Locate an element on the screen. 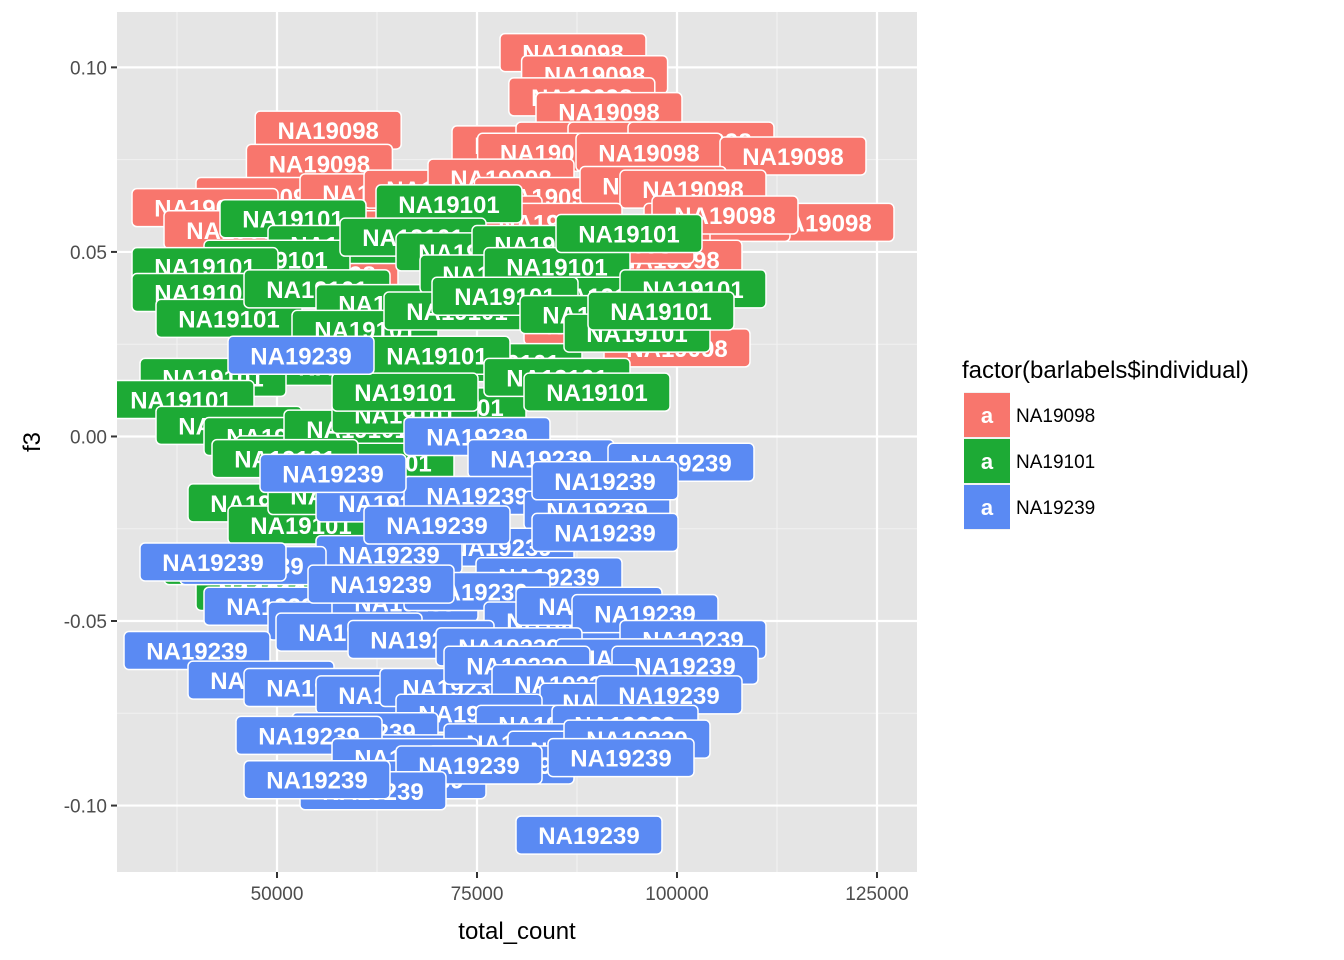  x-axis: 50000 75000 100000 125000 is located at coordinates (580, 888).